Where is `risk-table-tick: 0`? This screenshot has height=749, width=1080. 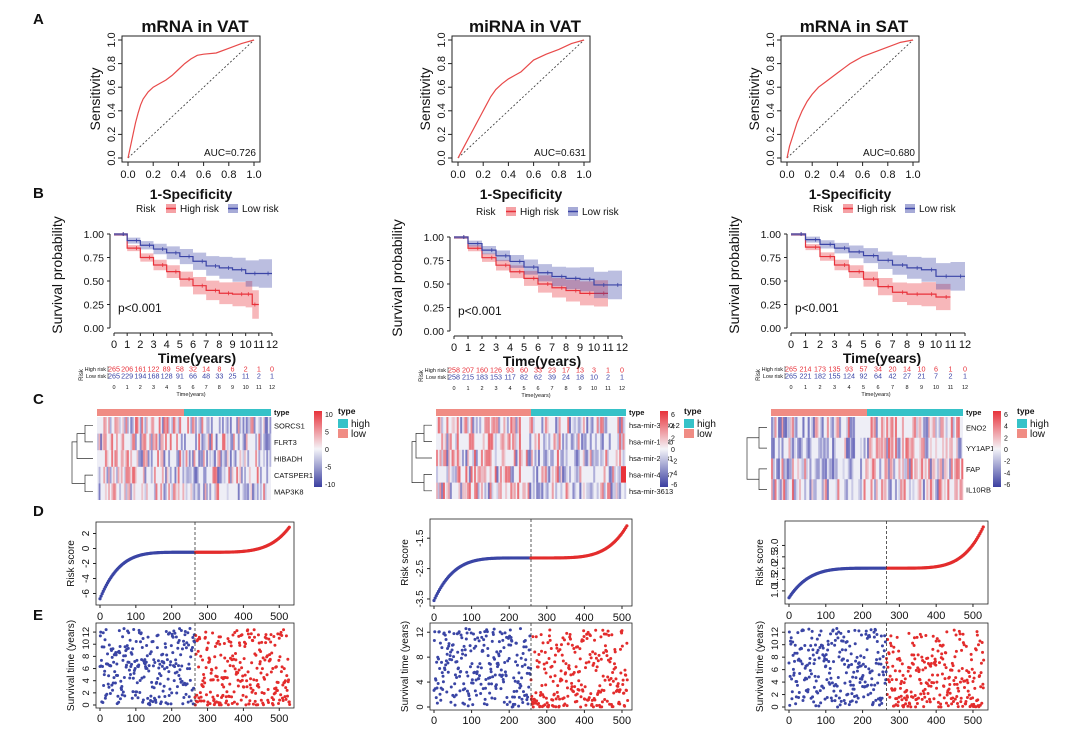 risk-table-tick: 0 is located at coordinates (113, 388).